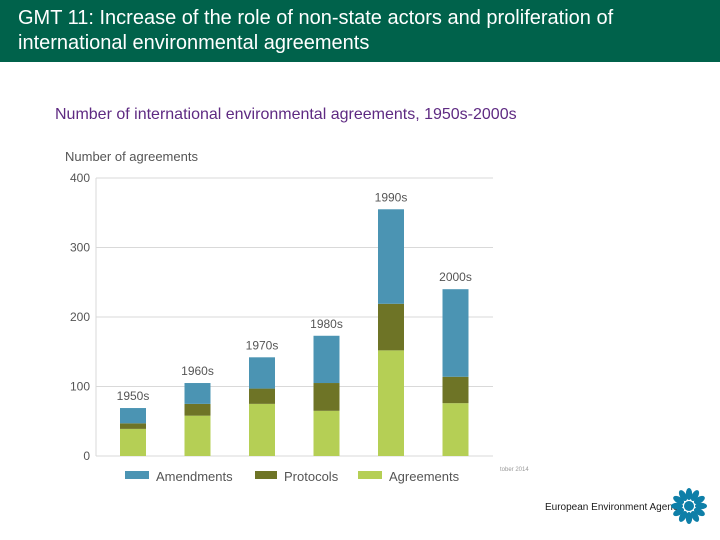 The width and height of the screenshot is (720, 540). I want to click on bar-agreements-1960s, so click(197, 435).